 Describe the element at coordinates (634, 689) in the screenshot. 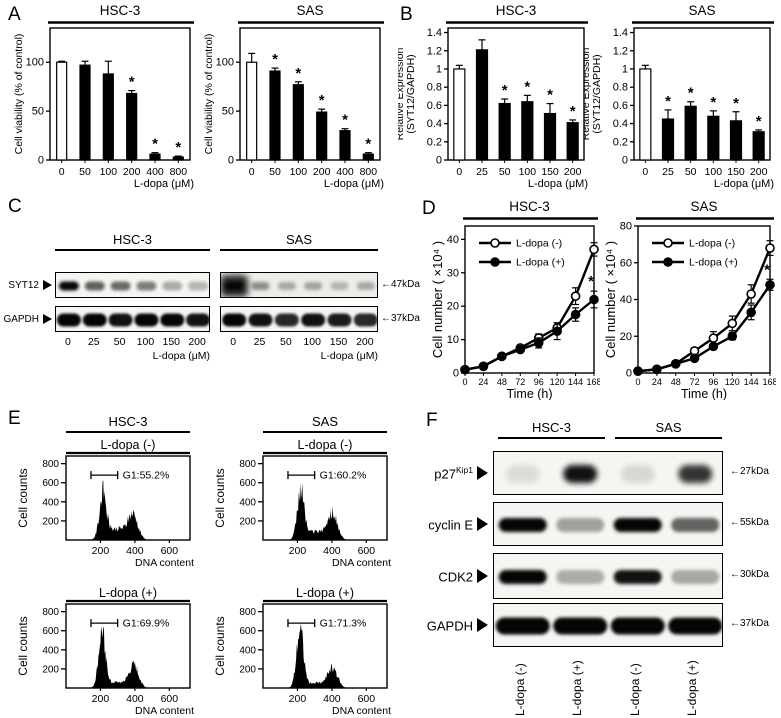

I see `lane-label: L-dopa (-)` at that location.